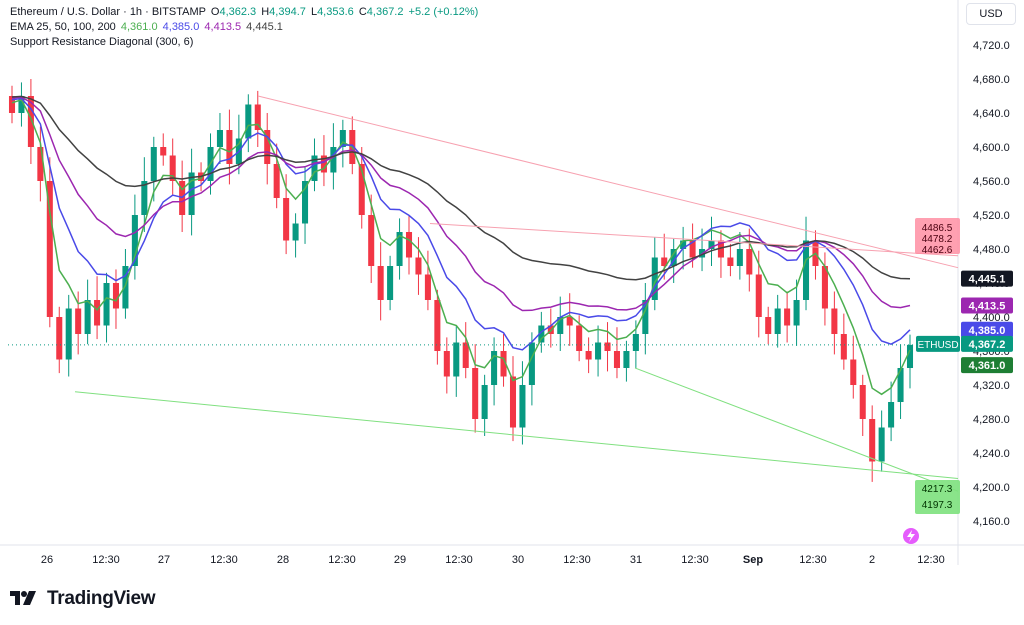 The height and width of the screenshot is (625, 1024). Describe the element at coordinates (987, 343) in the screenshot. I see `last-price-badge-bg` at that location.